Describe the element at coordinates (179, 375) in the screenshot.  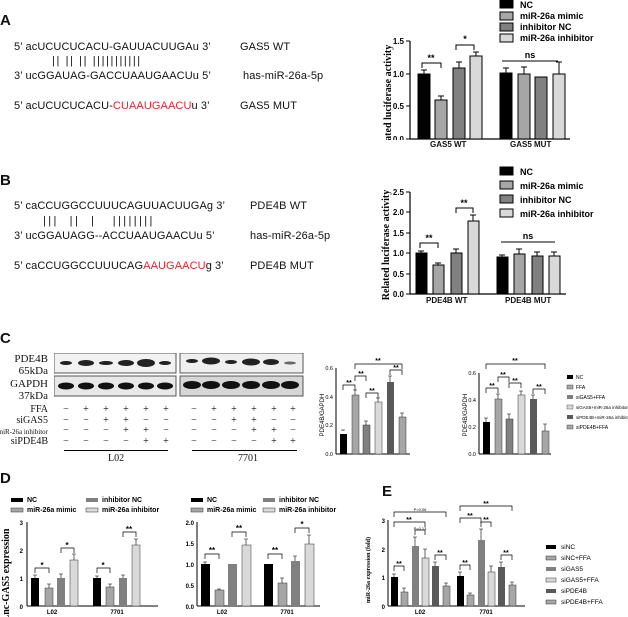
I see `western-blot-images` at that location.